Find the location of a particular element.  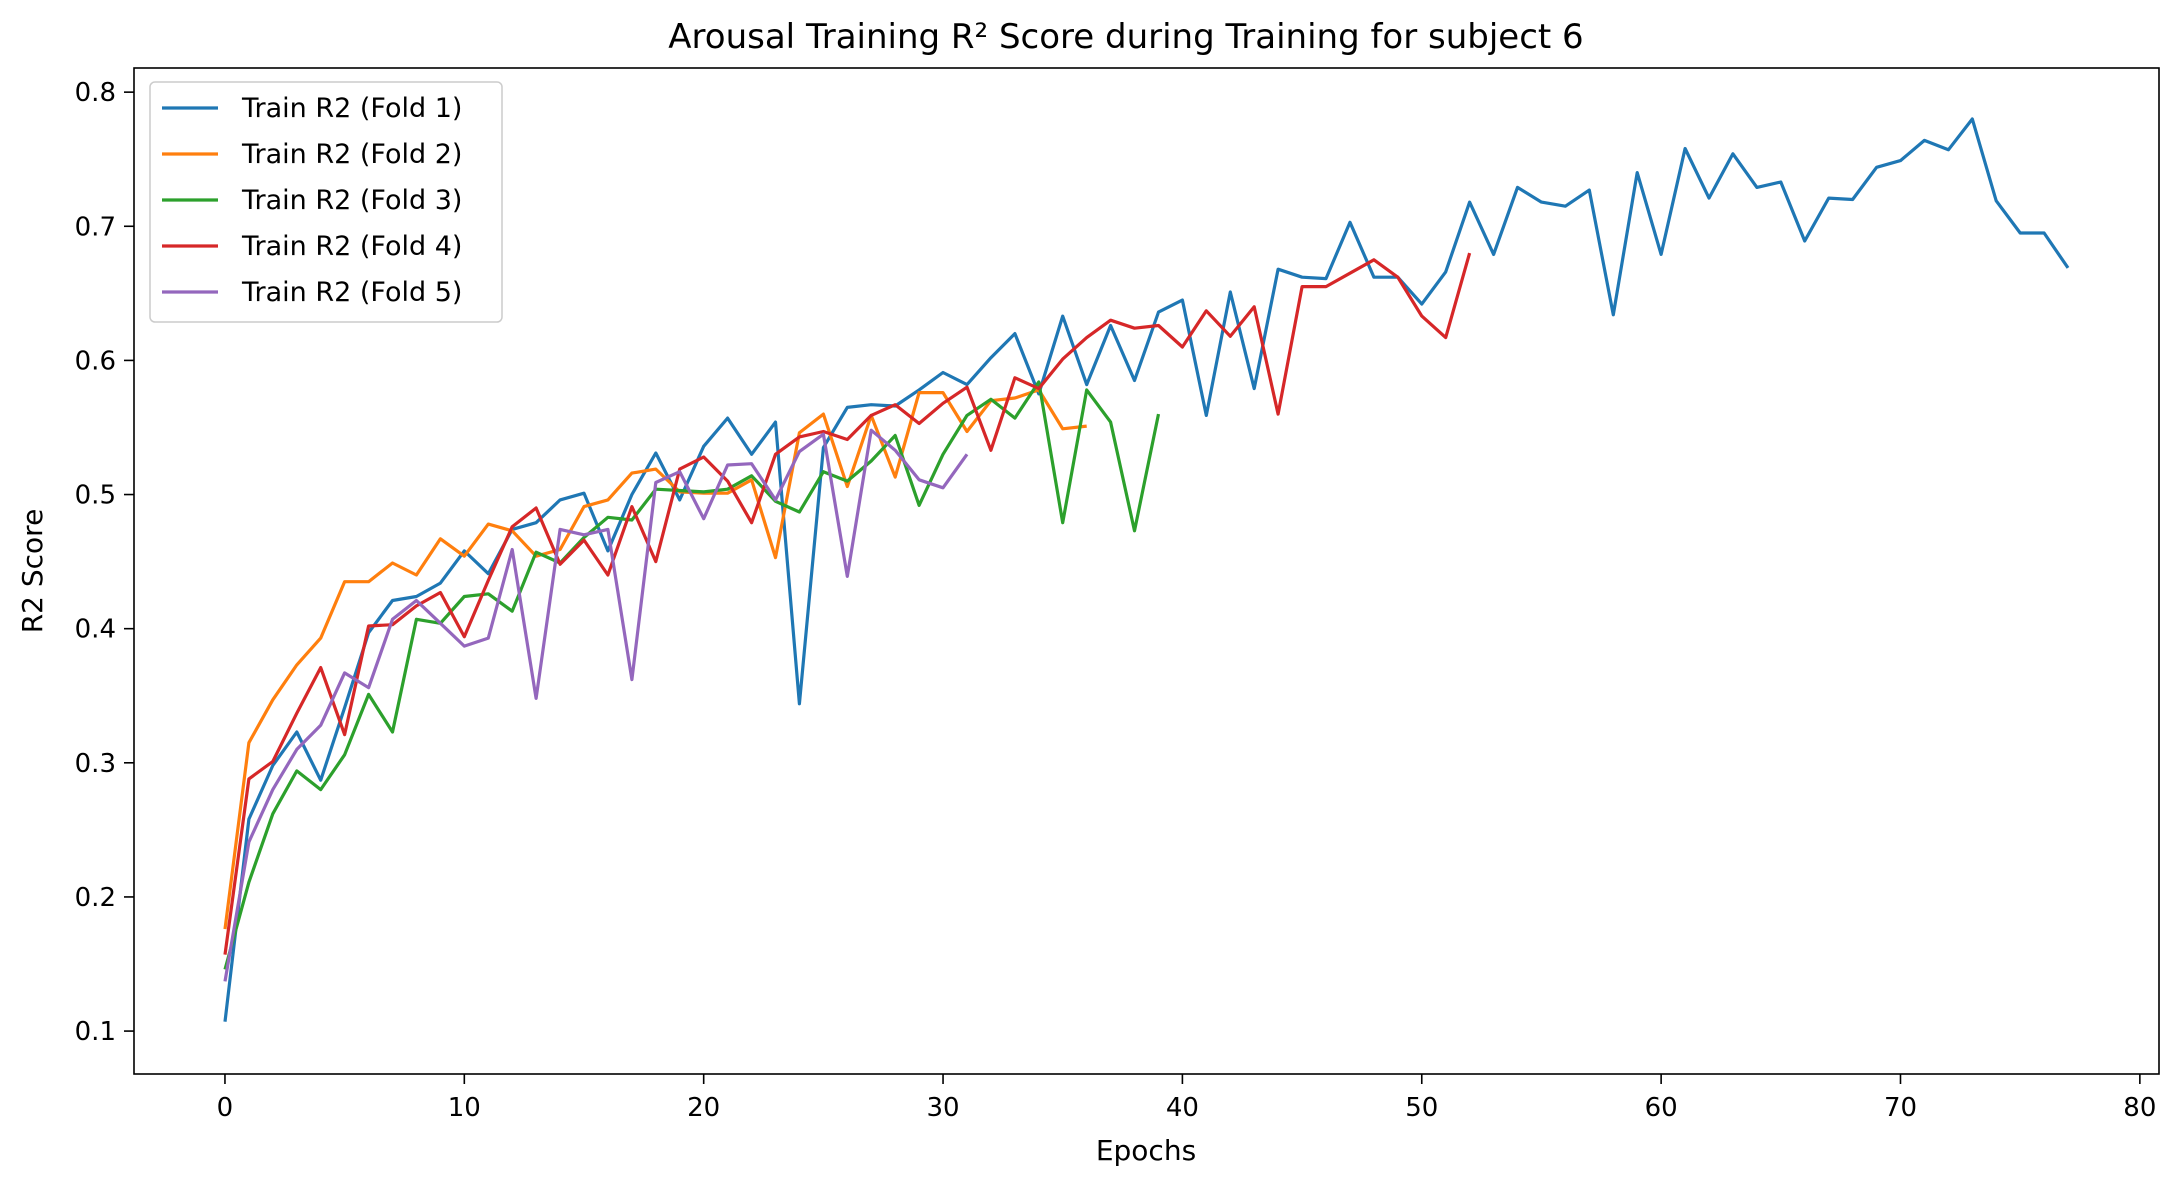

y-tick-label: 0.4 is located at coordinates (95, 630).